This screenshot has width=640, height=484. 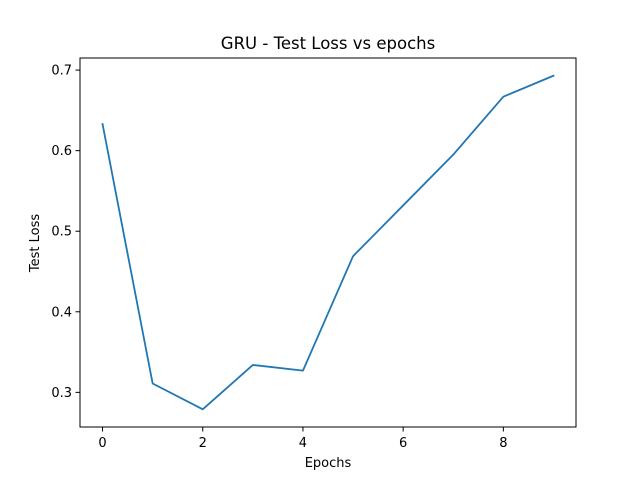 What do you see at coordinates (35, 243) in the screenshot?
I see `y-axis-label: Test Loss` at bounding box center [35, 243].